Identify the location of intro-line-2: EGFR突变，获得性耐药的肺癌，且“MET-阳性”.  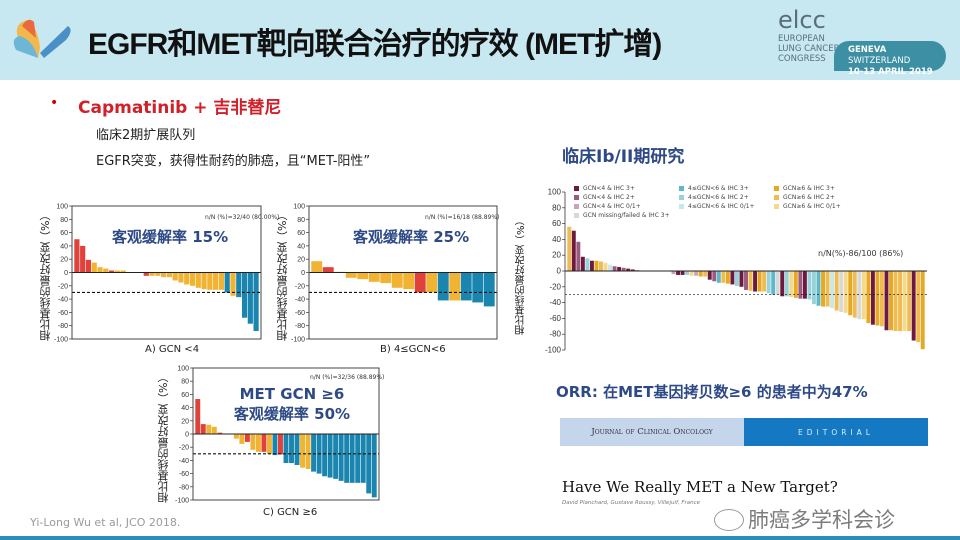
(233, 161).